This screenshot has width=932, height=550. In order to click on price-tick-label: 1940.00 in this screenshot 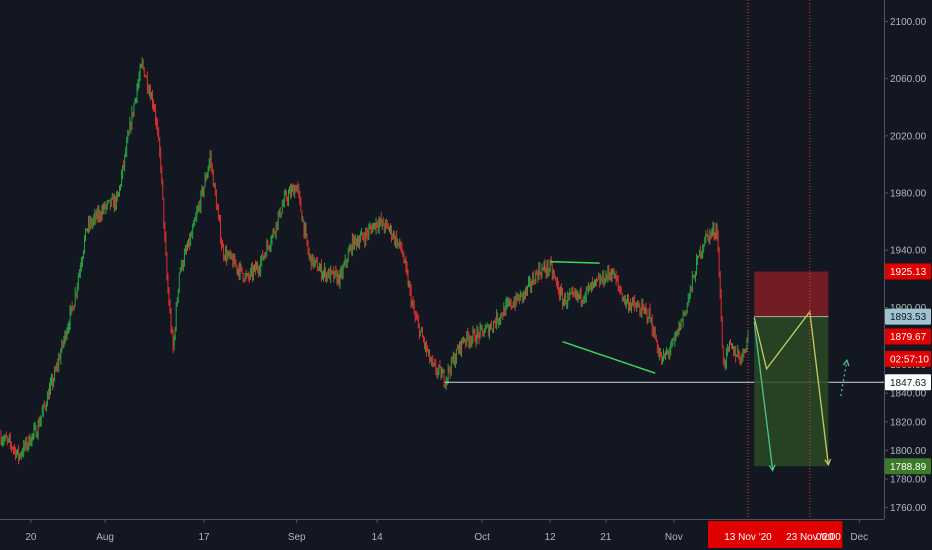, I will do `click(908, 251)`.